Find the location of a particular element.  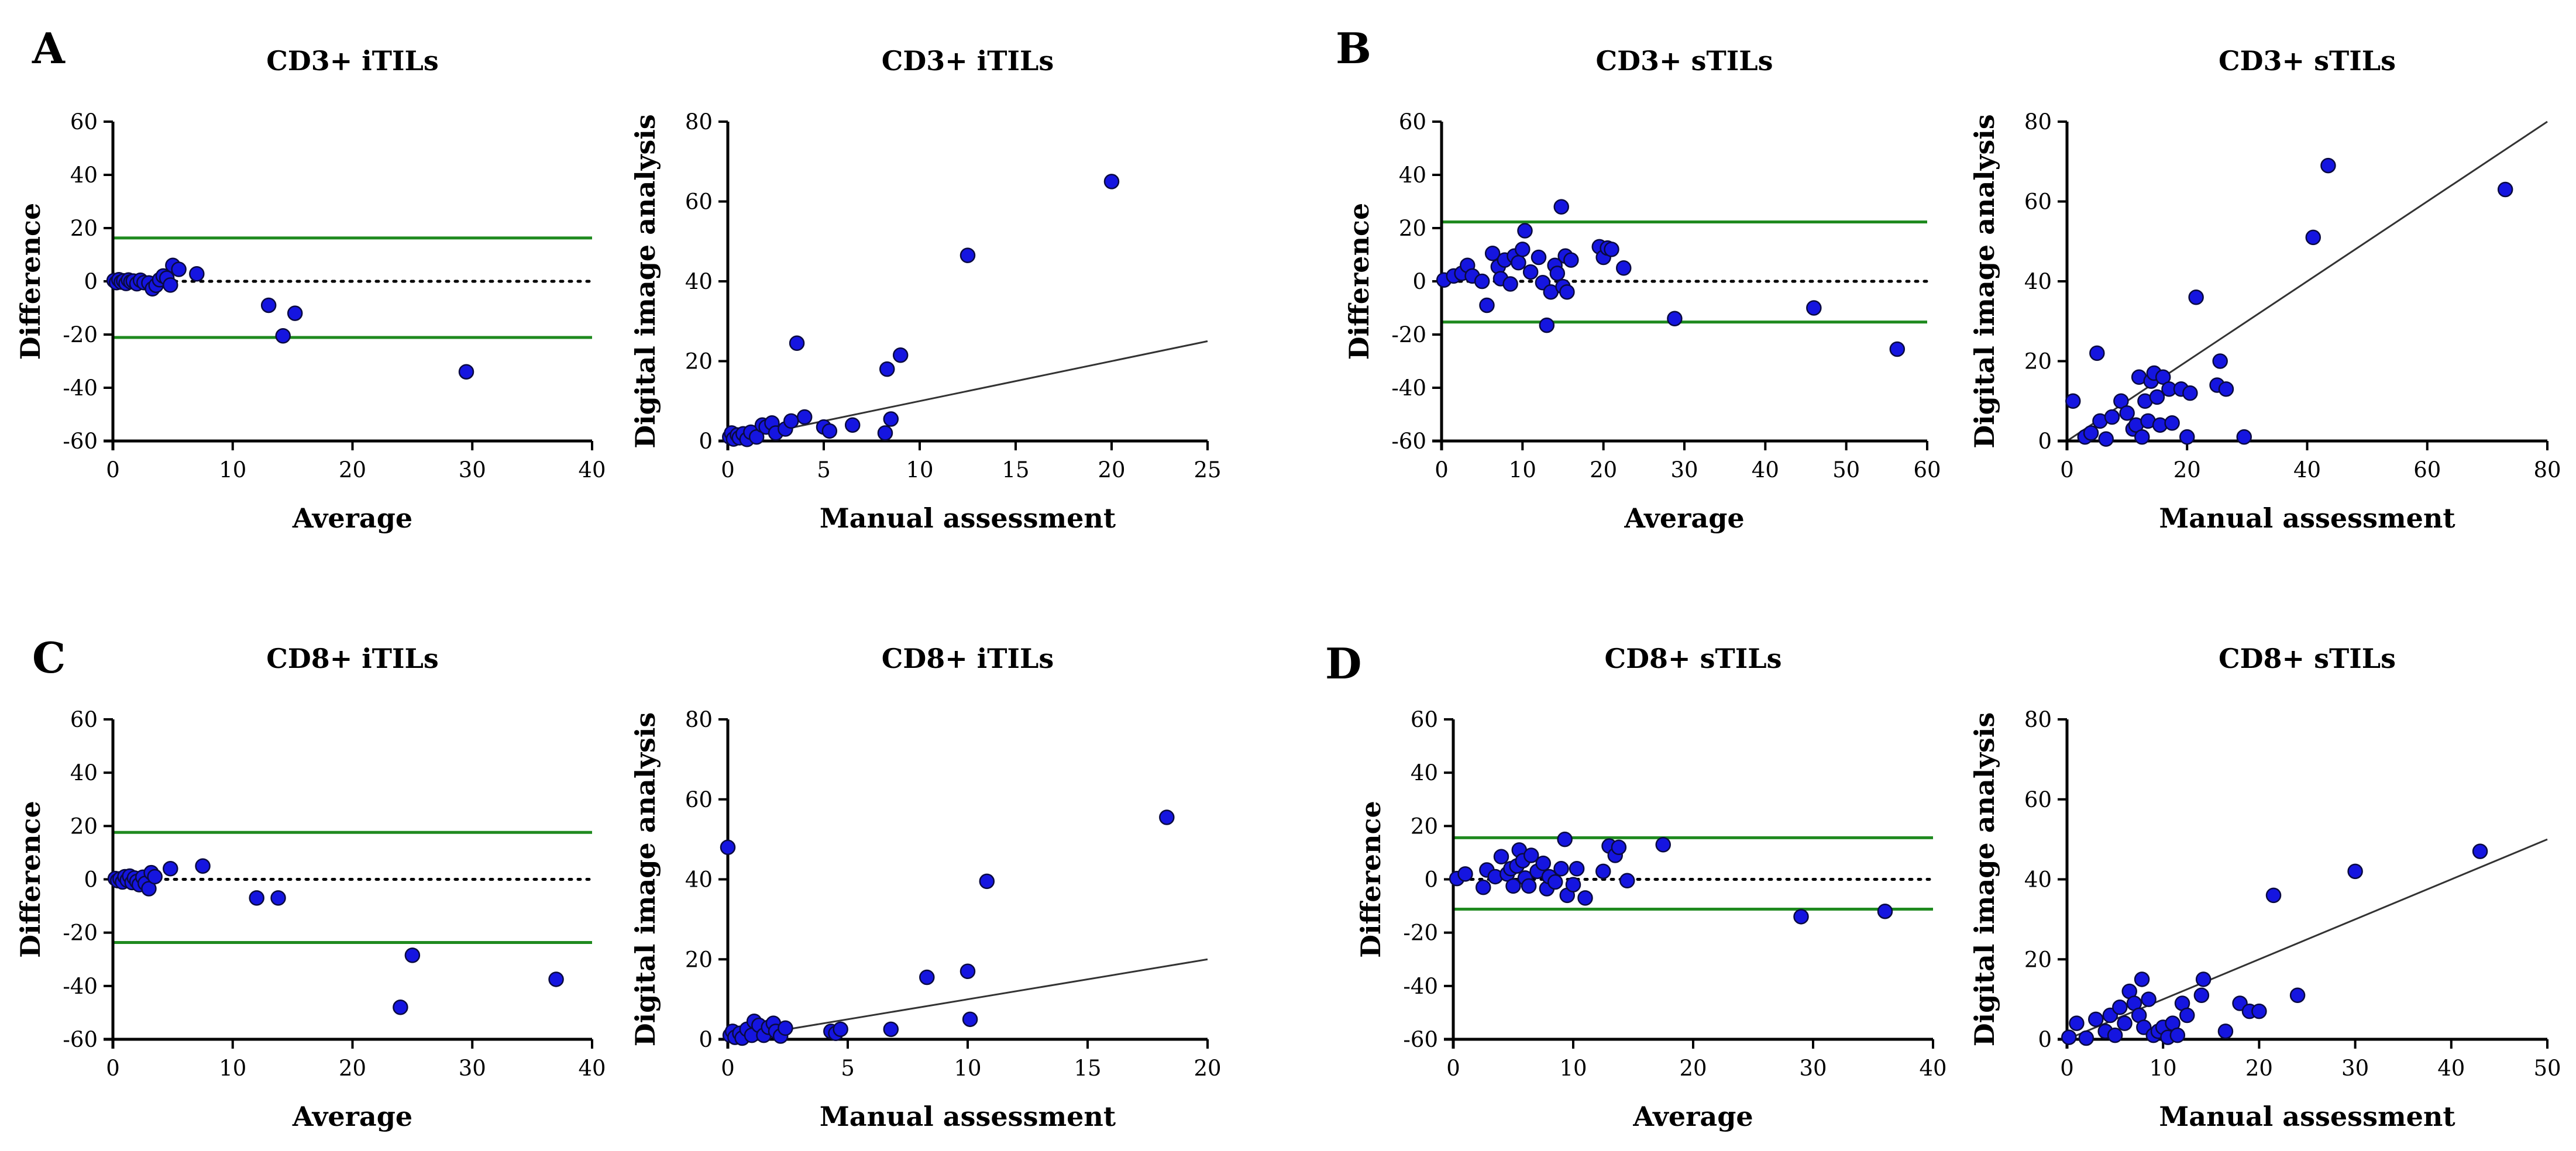

y-tick-label: -20 is located at coordinates (80, 334).